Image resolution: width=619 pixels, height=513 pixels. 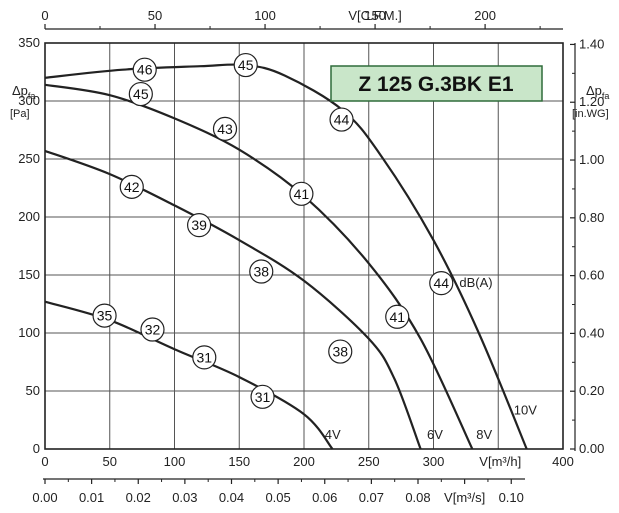 I want to click on db-marker: 32, so click(x=152, y=329).